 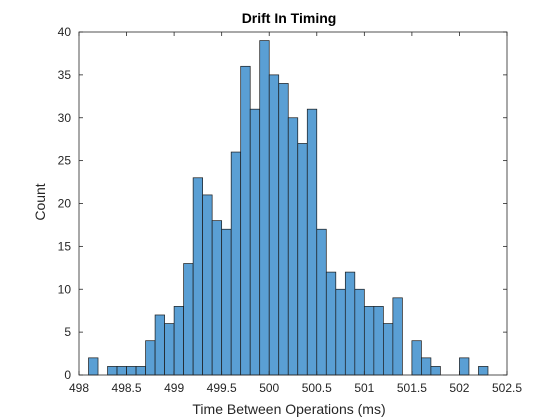 I want to click on x-axis-label: Time Between Operations (ms), so click(x=288, y=409).